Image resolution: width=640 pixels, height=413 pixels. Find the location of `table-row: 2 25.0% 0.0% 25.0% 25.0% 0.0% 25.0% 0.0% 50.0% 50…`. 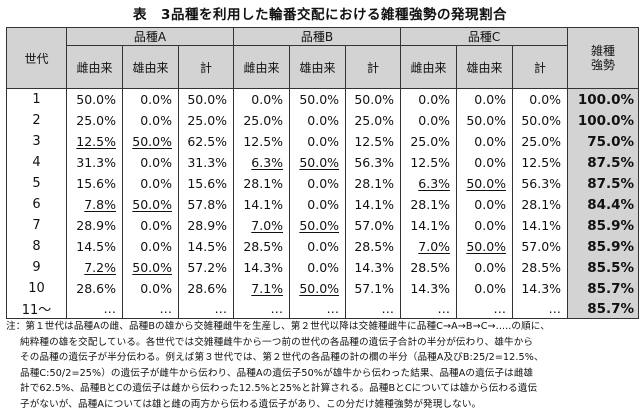

table-row: 2 25.0% 0.0% 25.0% 25.0% 0.0% 25.0% 0.0% 50.0% 50… is located at coordinates (323, 120).